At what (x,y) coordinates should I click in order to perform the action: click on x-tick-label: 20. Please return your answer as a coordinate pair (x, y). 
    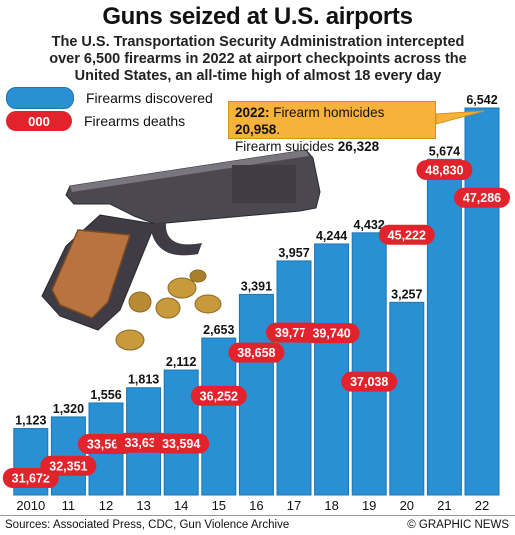
    Looking at the image, I should click on (407, 505).